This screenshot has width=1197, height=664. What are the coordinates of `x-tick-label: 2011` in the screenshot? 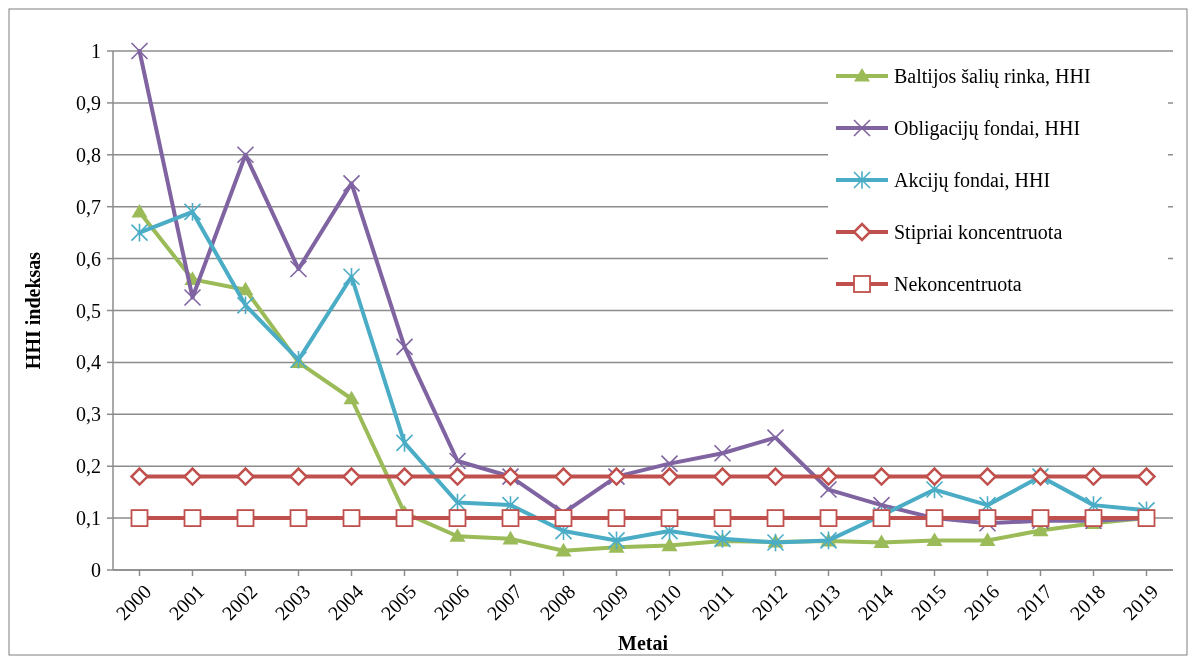 It's located at (716, 602).